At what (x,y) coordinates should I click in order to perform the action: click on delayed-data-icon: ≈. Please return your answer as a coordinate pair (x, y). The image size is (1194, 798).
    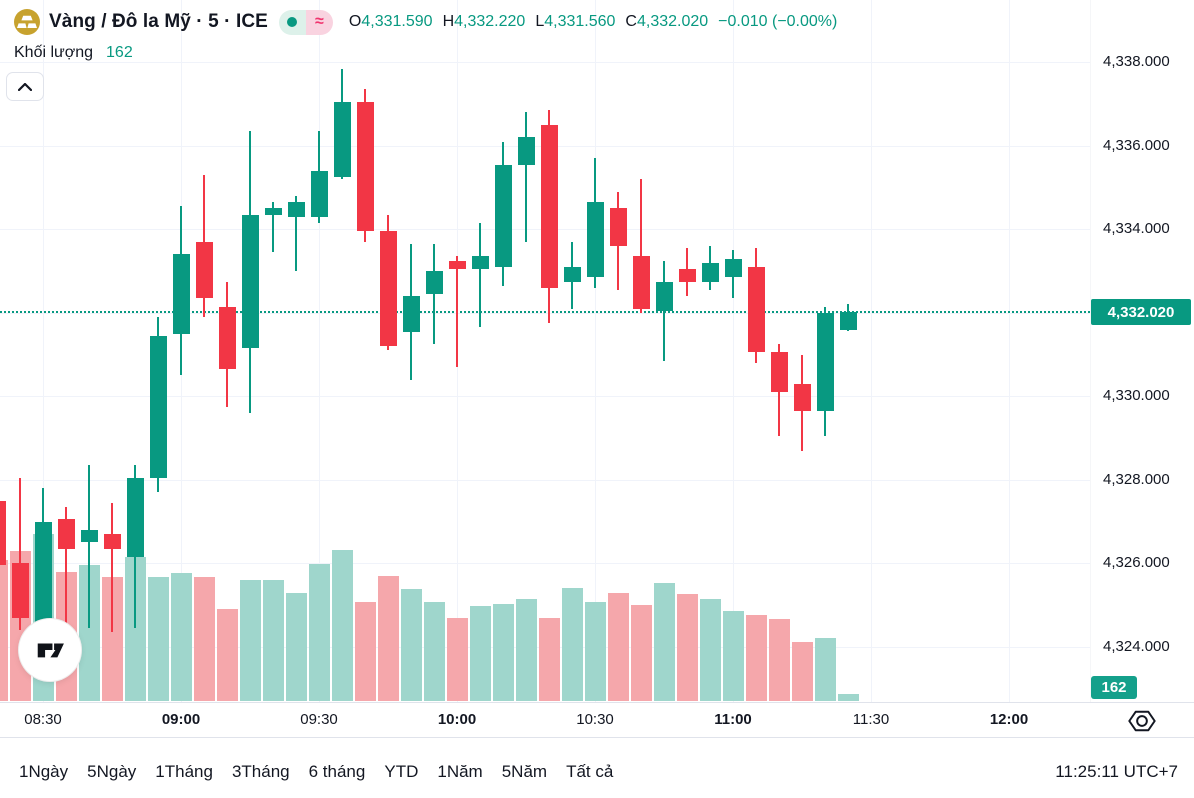
    Looking at the image, I should click on (319, 22).